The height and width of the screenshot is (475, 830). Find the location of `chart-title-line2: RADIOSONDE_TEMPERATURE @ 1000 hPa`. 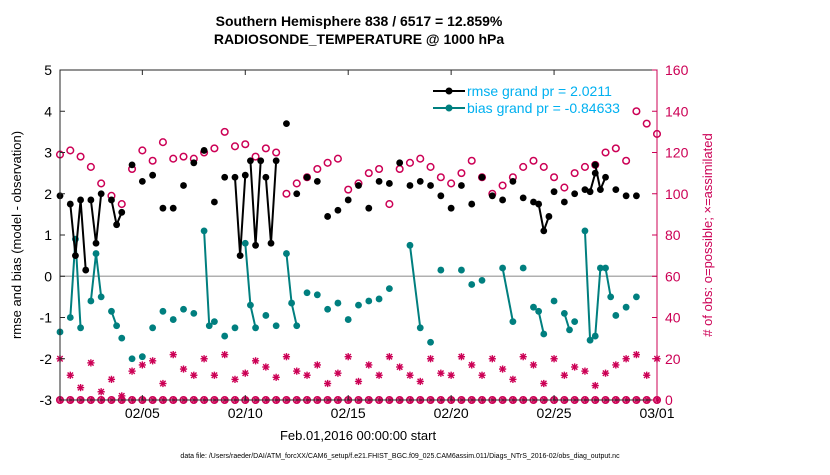

chart-title-line2: RADIOSONDE_TEMPERATURE @ 1000 hPa is located at coordinates (359, 39).